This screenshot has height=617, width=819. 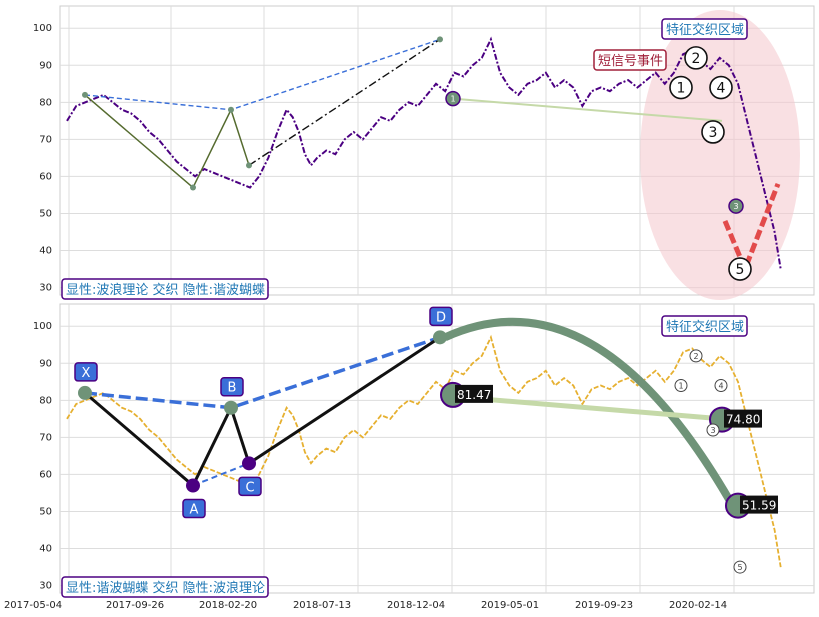 I want to click on xabcd-point: B, so click(x=232, y=395).